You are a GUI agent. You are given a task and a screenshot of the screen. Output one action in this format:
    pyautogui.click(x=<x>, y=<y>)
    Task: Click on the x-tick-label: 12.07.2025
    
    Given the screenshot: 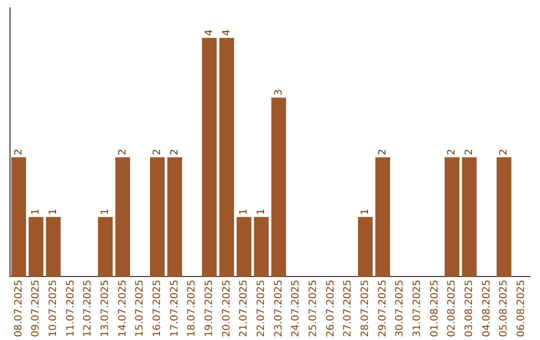 What is the action you would take?
    pyautogui.click(x=88, y=309)
    